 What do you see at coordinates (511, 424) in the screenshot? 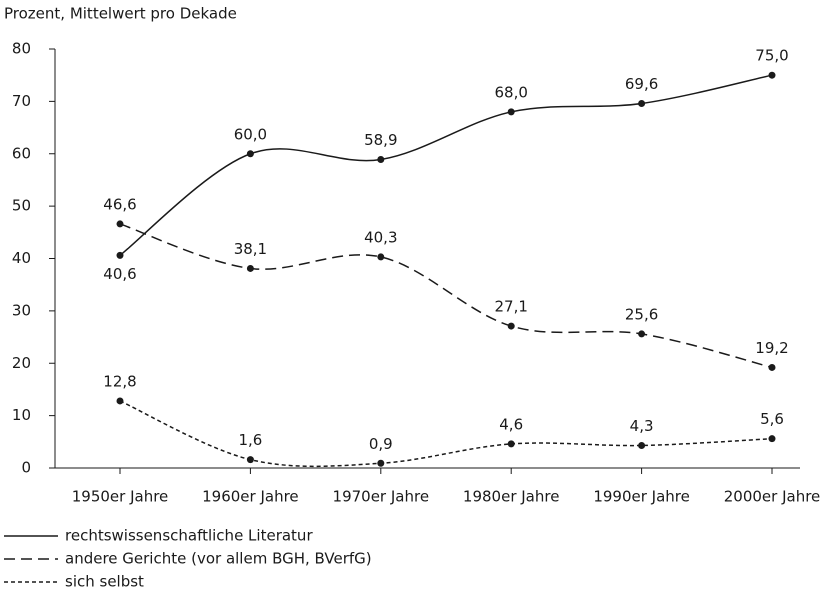
I see `data-label: 4,6` at bounding box center [511, 424].